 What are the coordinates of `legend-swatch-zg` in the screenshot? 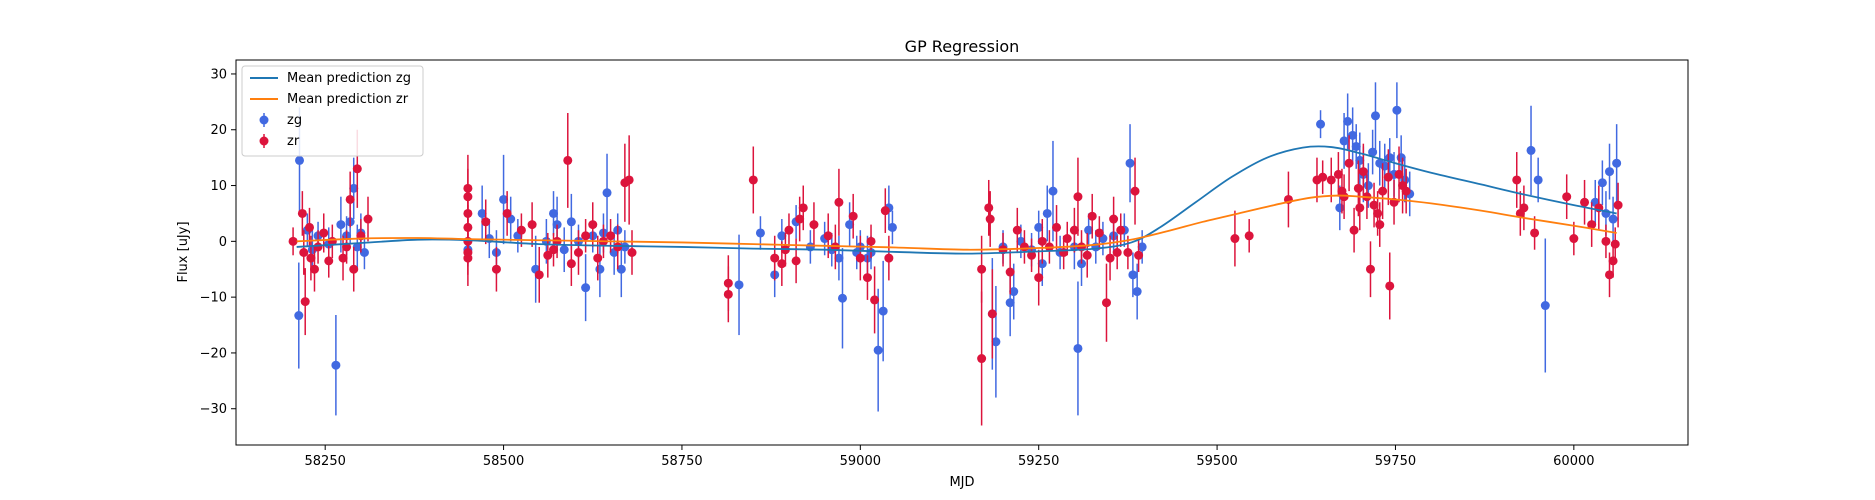 It's located at (264, 120).